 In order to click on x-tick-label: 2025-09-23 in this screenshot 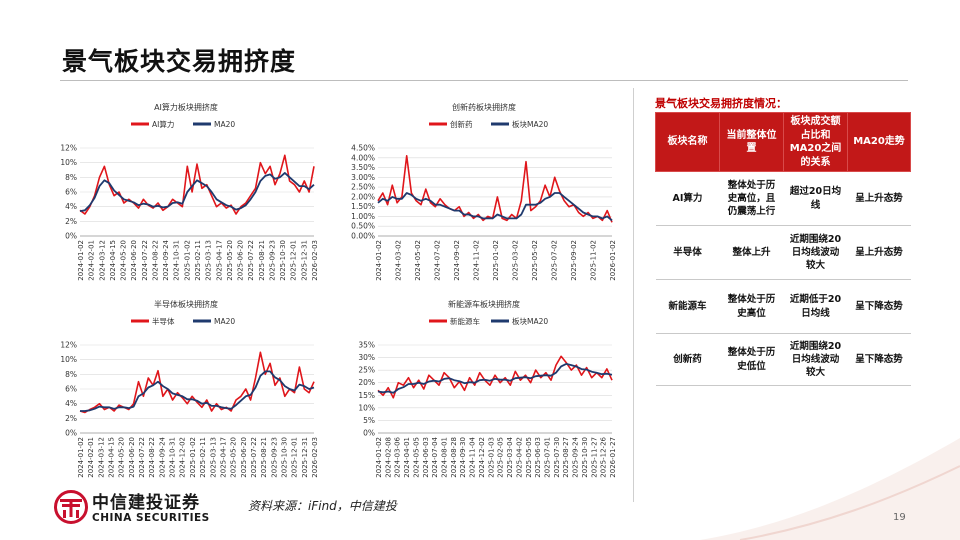, I will do `click(272, 260)`.